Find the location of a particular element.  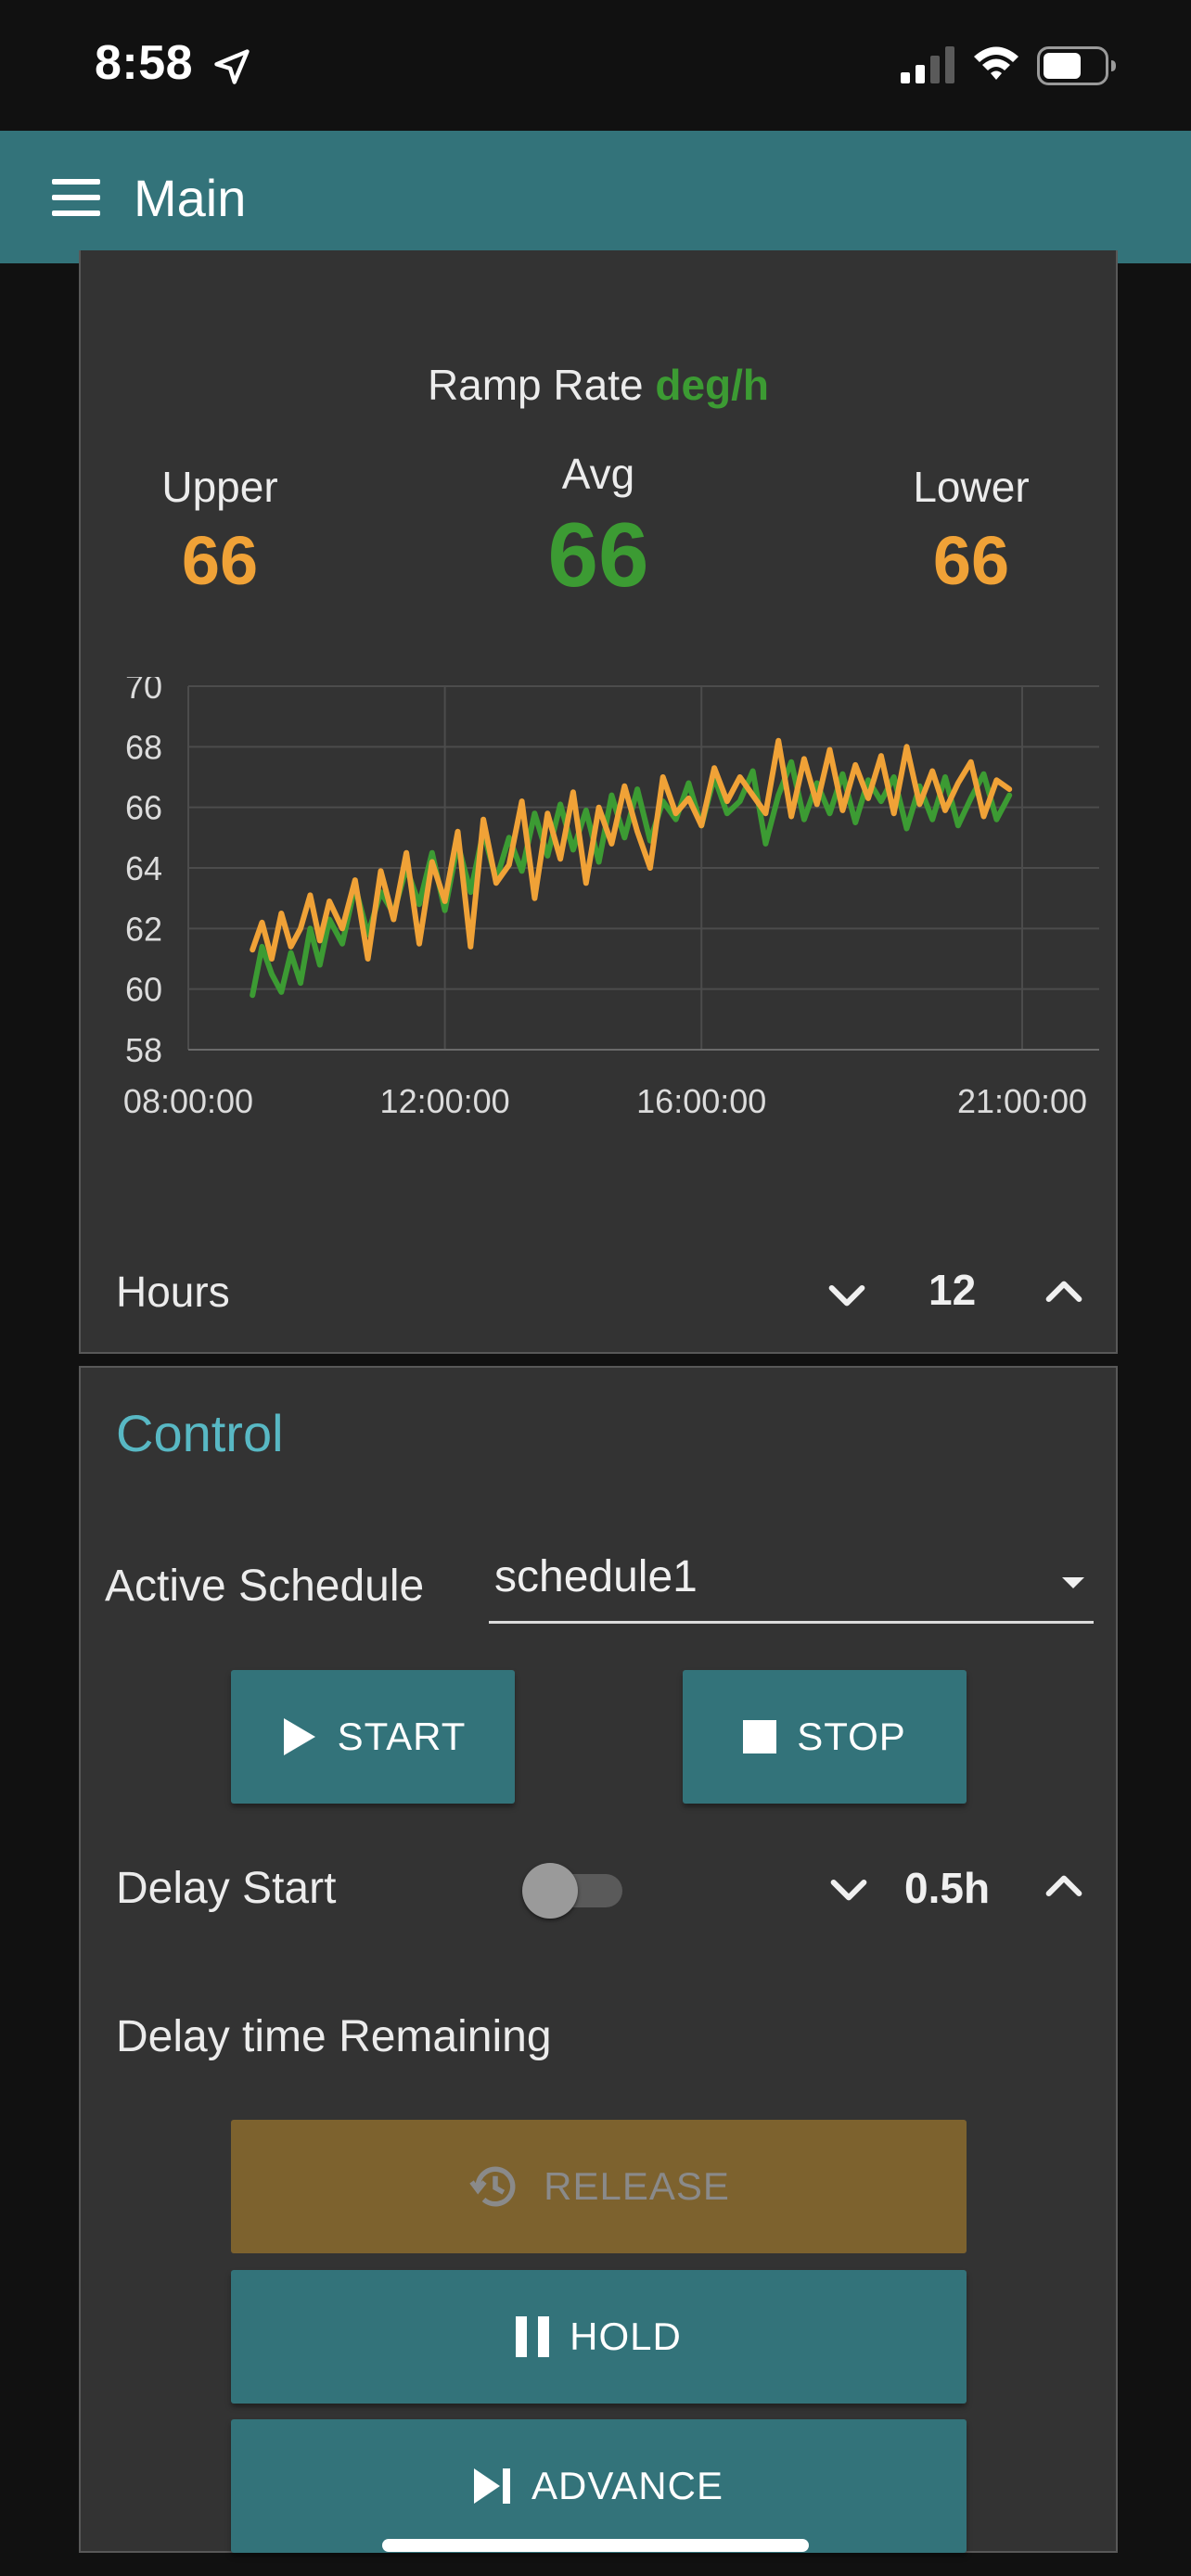

y-tick-label: 68 is located at coordinates (143, 747).